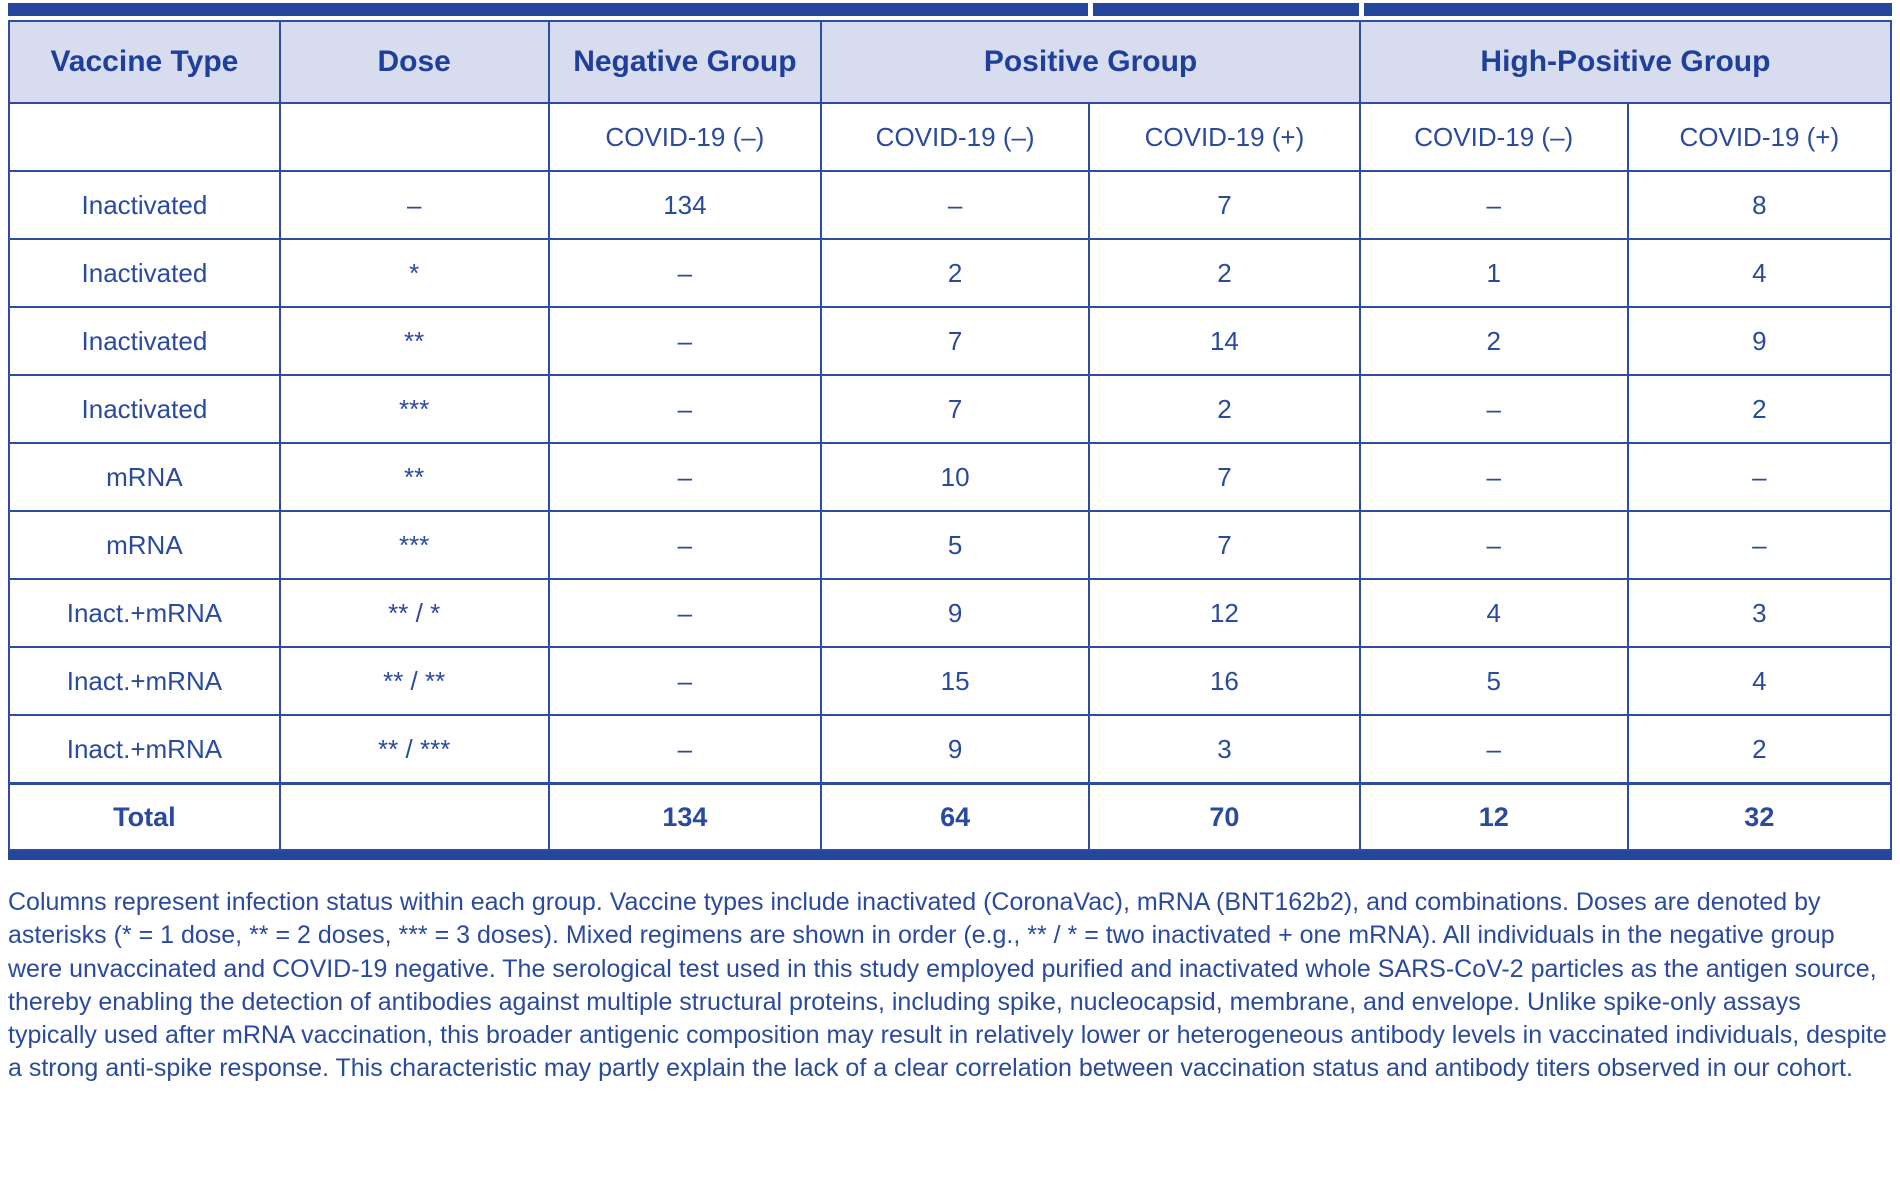 Image resolution: width=1900 pixels, height=1190 pixels. Describe the element at coordinates (685, 816) in the screenshot. I see `total-value: 134` at that location.